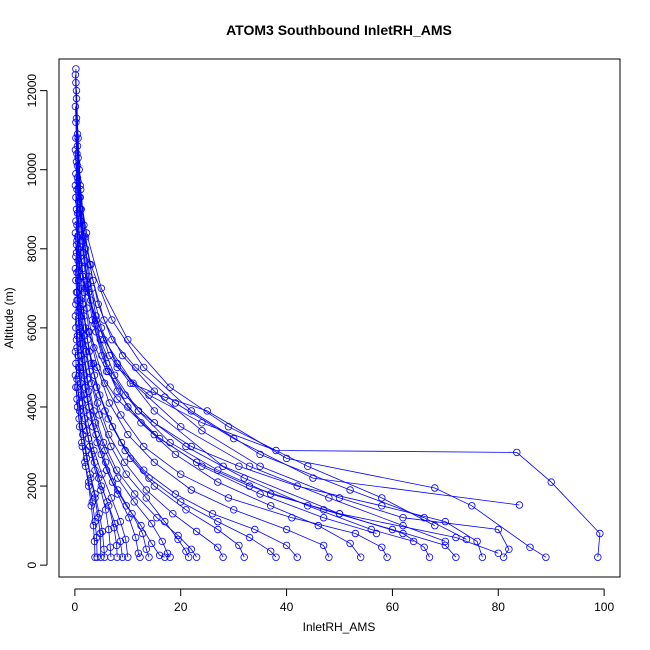 This screenshot has width=650, height=650. What do you see at coordinates (9, 317) in the screenshot?
I see `y-axis-label: Altitude (m)` at bounding box center [9, 317].